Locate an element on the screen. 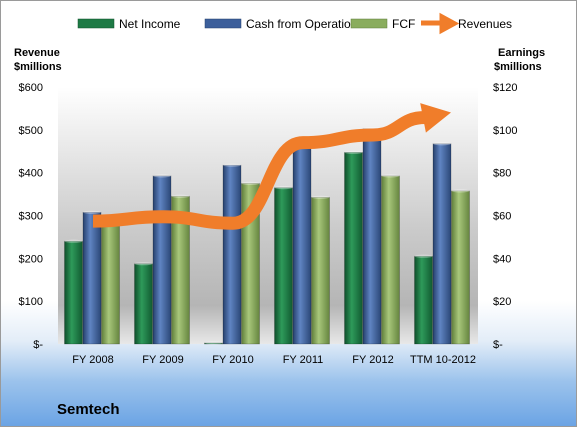  left-axis-ticks: $- $100 $200 $300 $400 $500 $600 is located at coordinates (31, 216).